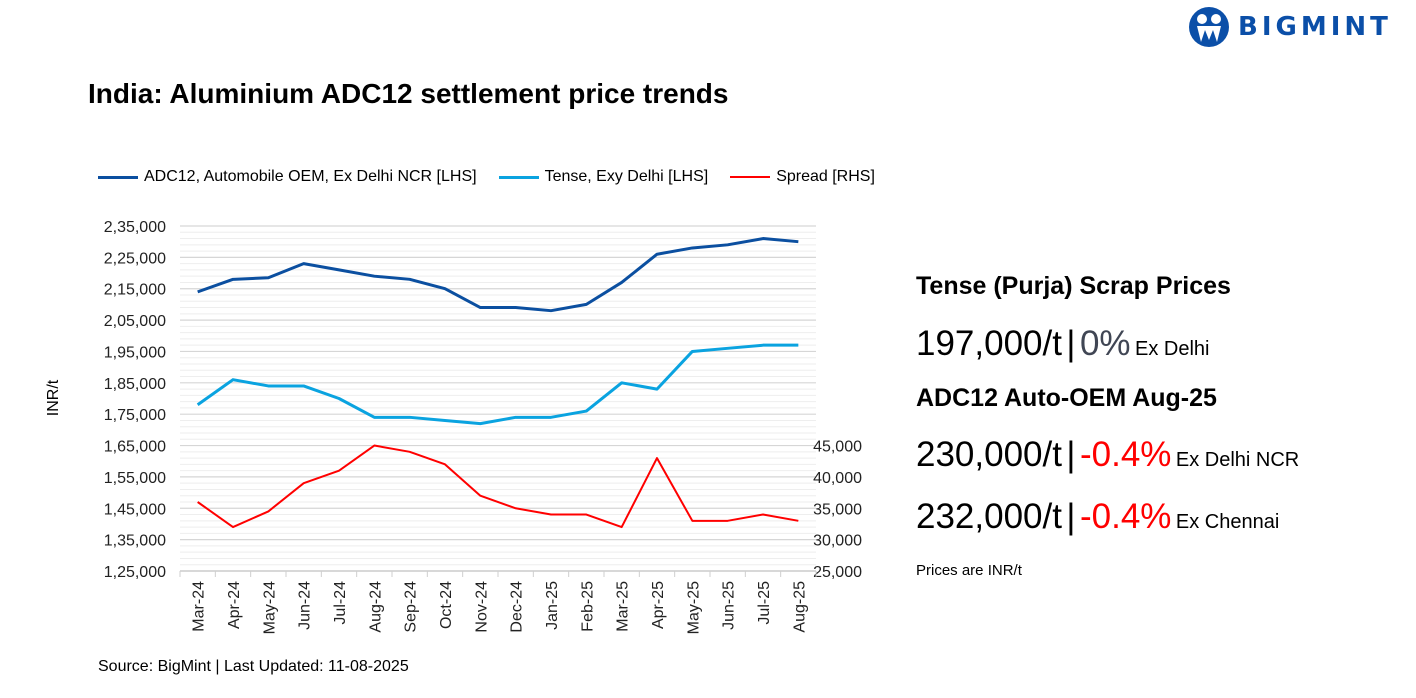 The width and height of the screenshot is (1416, 698). What do you see at coordinates (375, 607) in the screenshot?
I see `x-tick-label: Aug-24` at bounding box center [375, 607].